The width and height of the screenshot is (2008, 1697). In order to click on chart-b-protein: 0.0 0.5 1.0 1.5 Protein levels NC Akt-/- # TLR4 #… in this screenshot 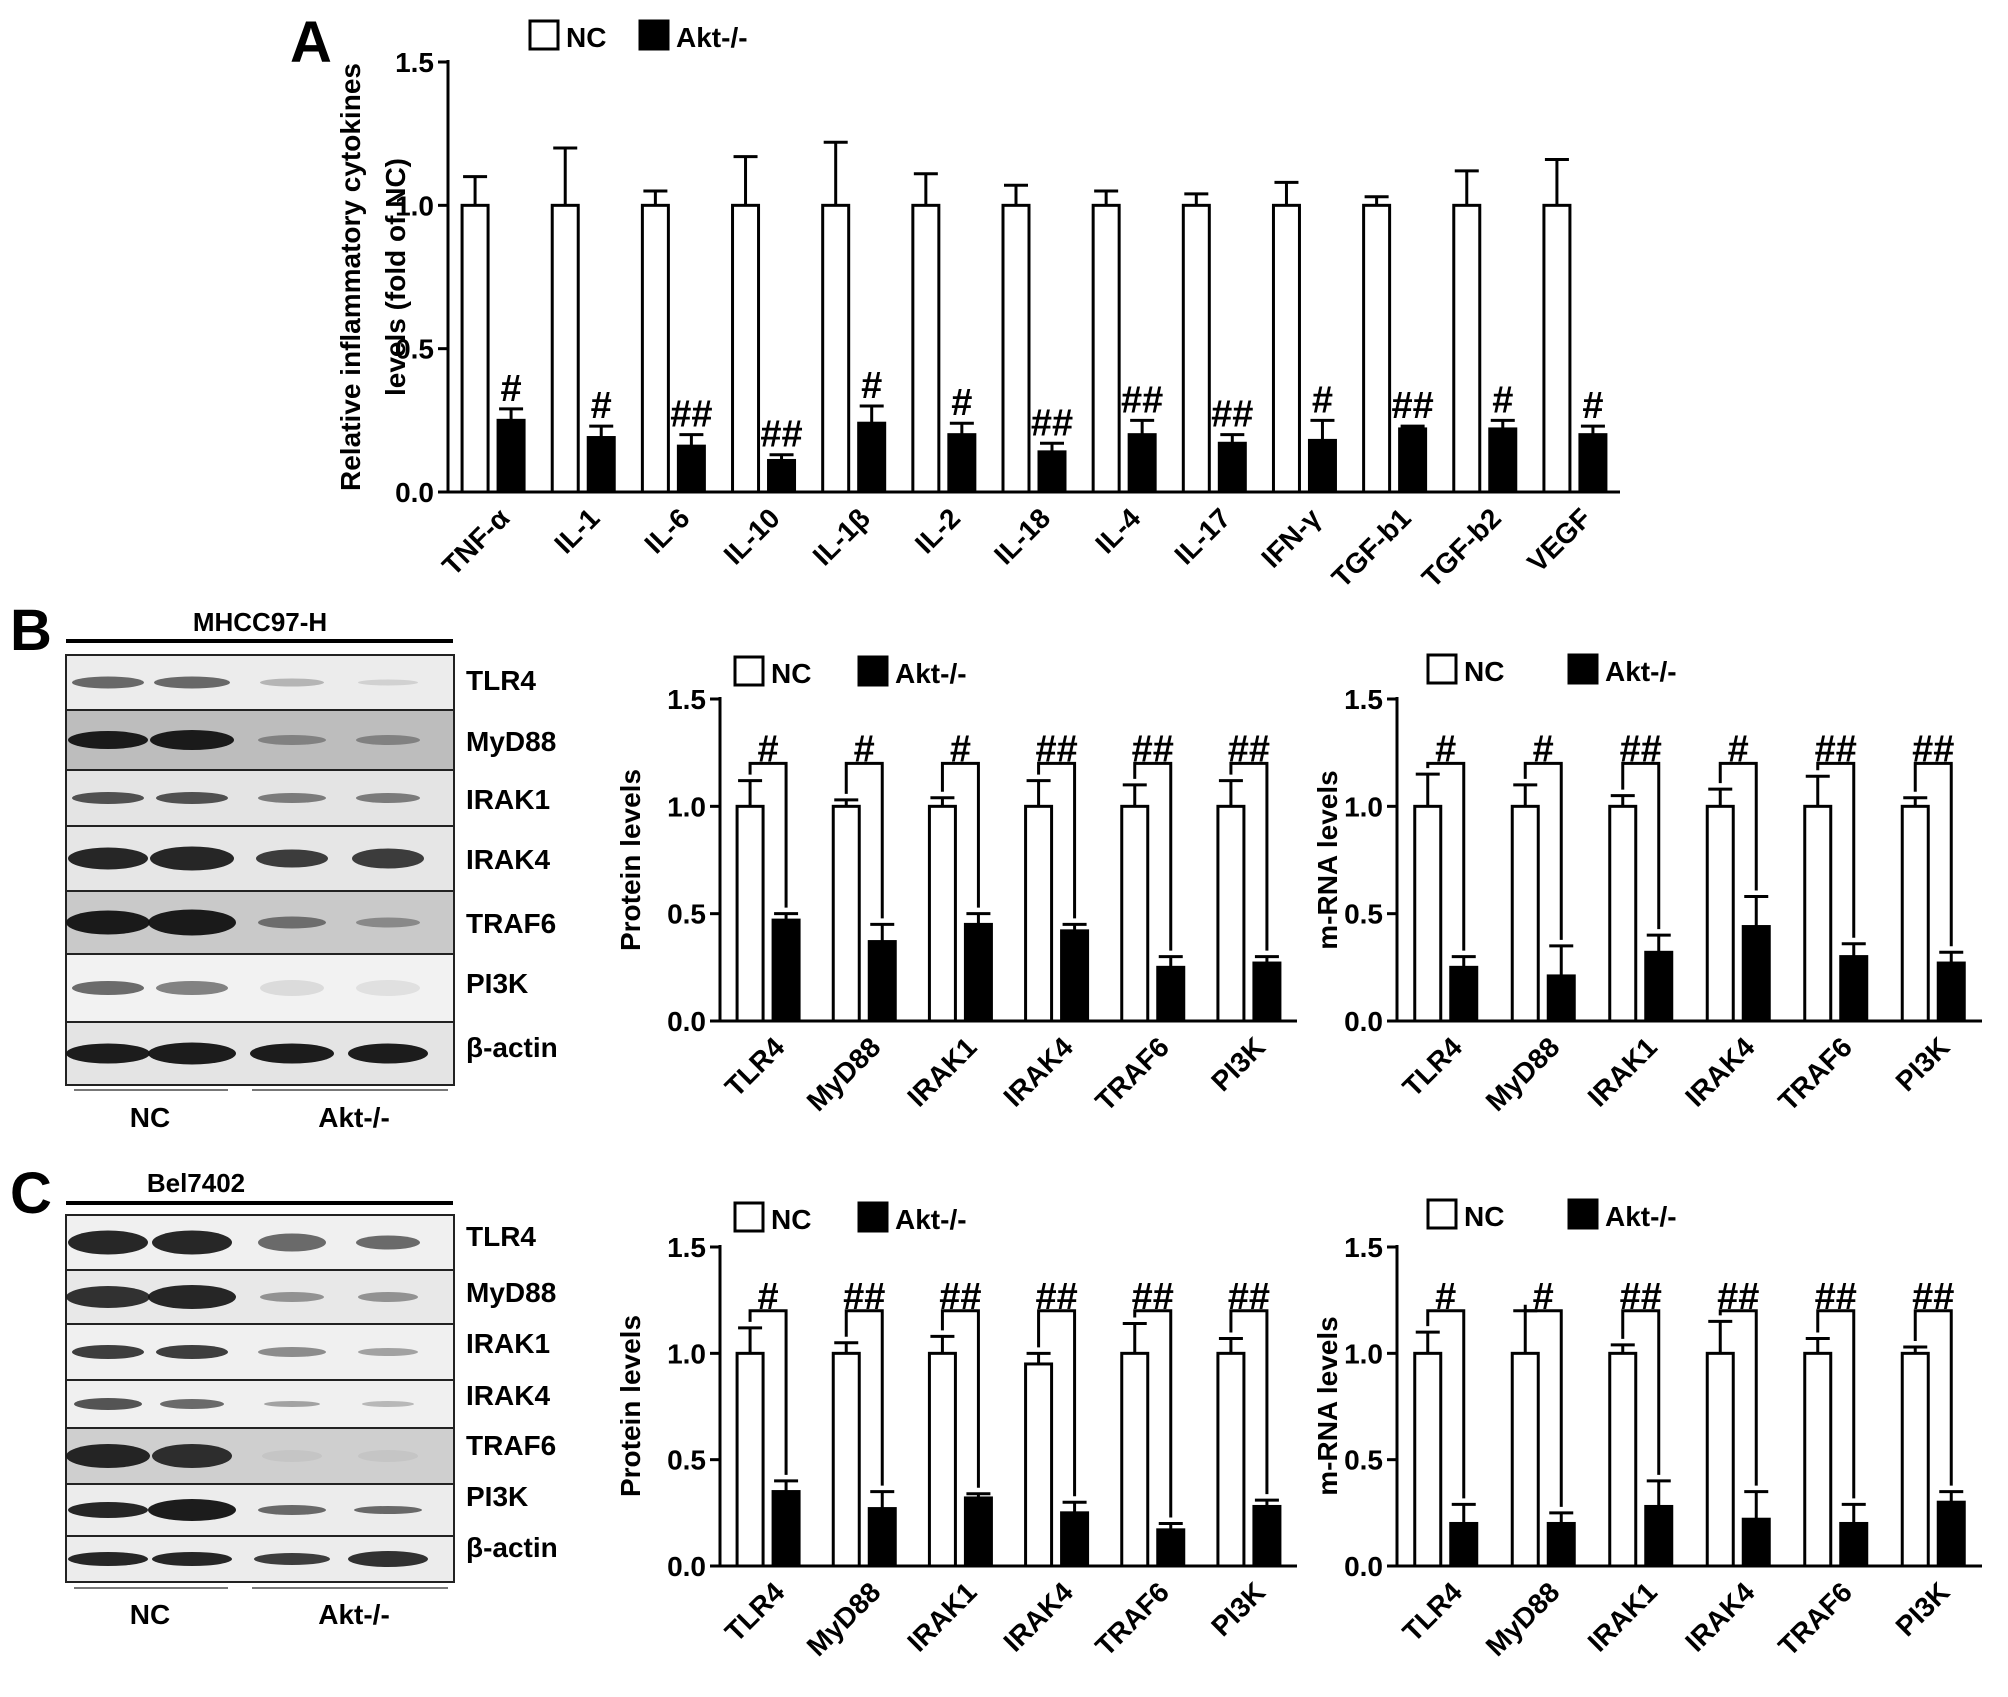, I will do `click(956, 886)`.